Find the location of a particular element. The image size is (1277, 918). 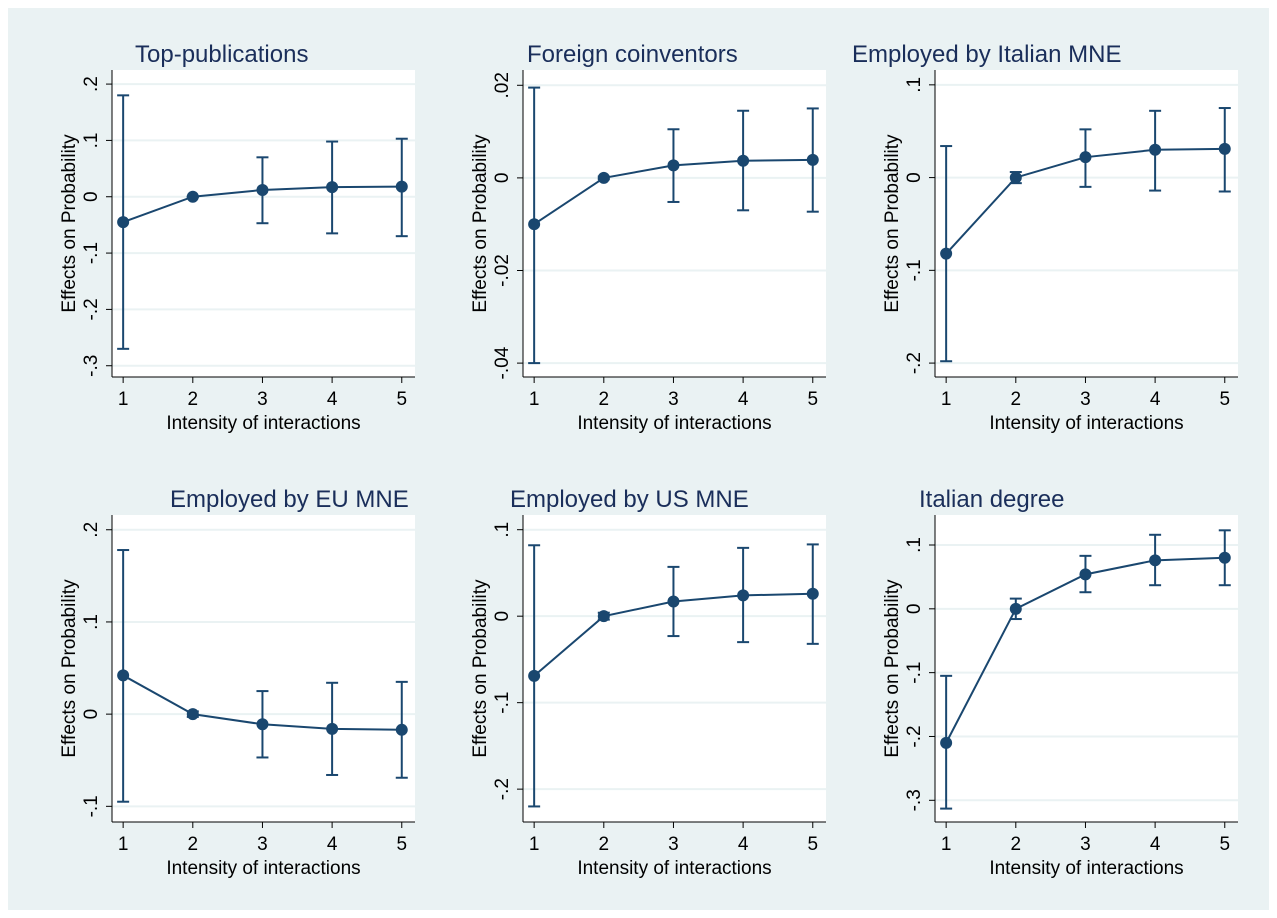

y-tick-label: .02 is located at coordinates (502, 85).